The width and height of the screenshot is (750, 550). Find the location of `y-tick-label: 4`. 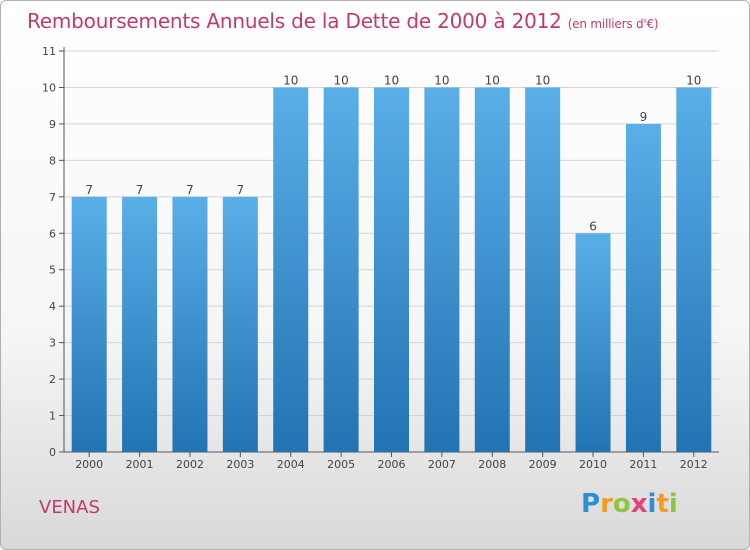

y-tick-label: 4 is located at coordinates (52, 306).